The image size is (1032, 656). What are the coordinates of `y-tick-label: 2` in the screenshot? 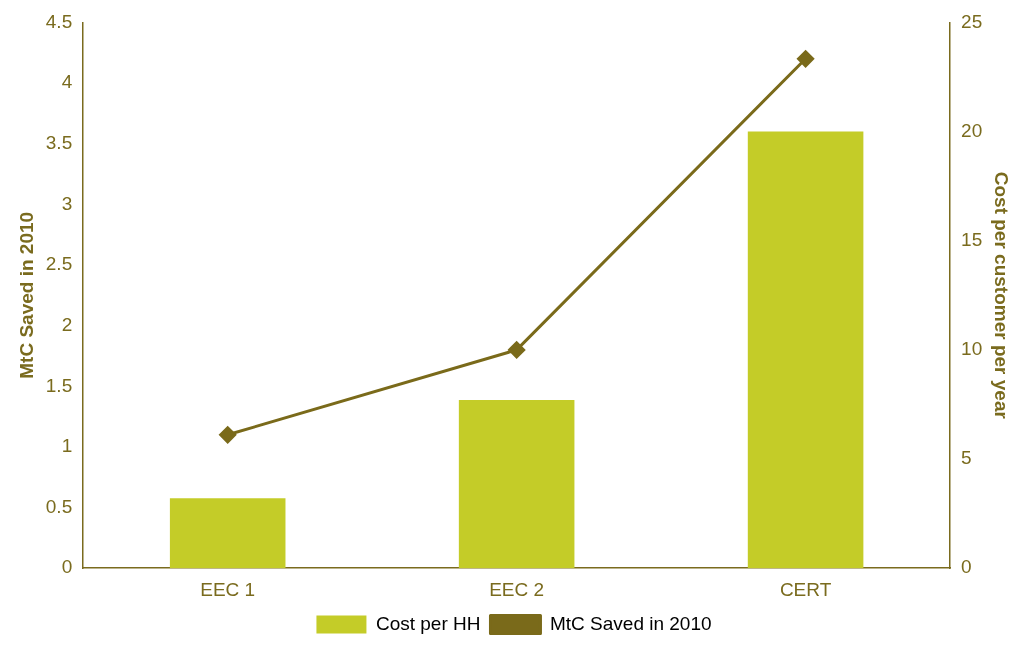 It's located at (67, 324).